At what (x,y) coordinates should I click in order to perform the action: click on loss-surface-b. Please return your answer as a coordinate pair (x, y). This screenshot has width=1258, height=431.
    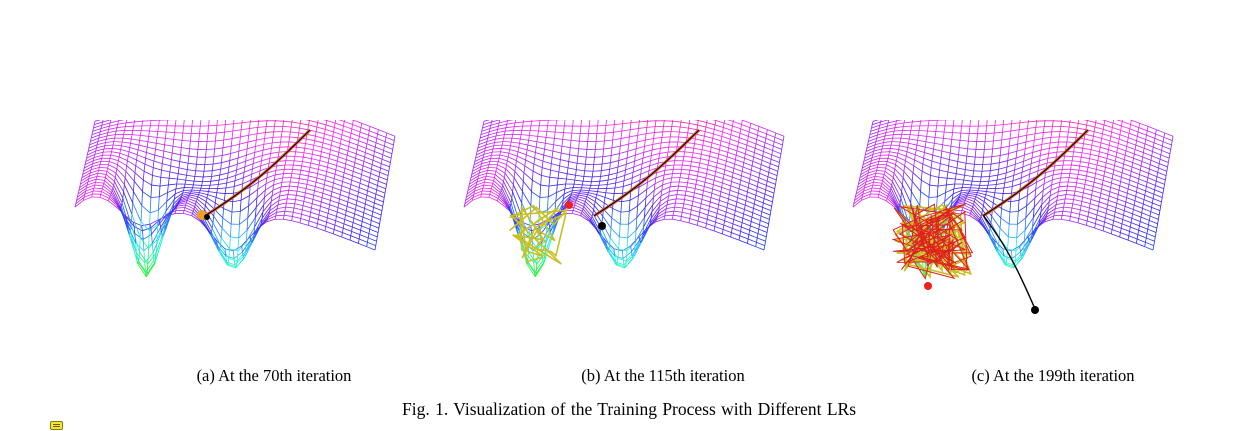
    Looking at the image, I should click on (624, 198).